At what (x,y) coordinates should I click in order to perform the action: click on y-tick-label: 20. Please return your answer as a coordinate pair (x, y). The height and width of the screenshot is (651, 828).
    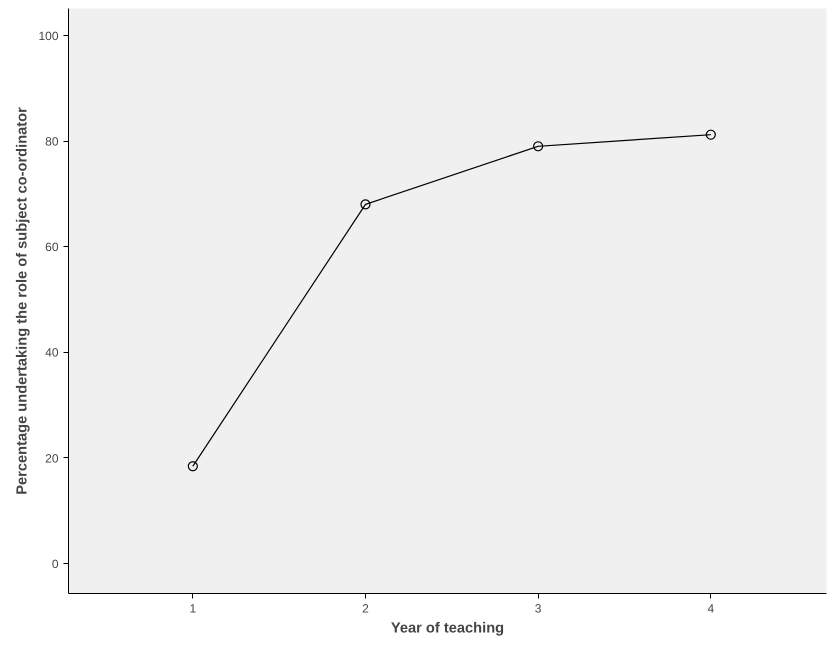
    Looking at the image, I should click on (52, 458).